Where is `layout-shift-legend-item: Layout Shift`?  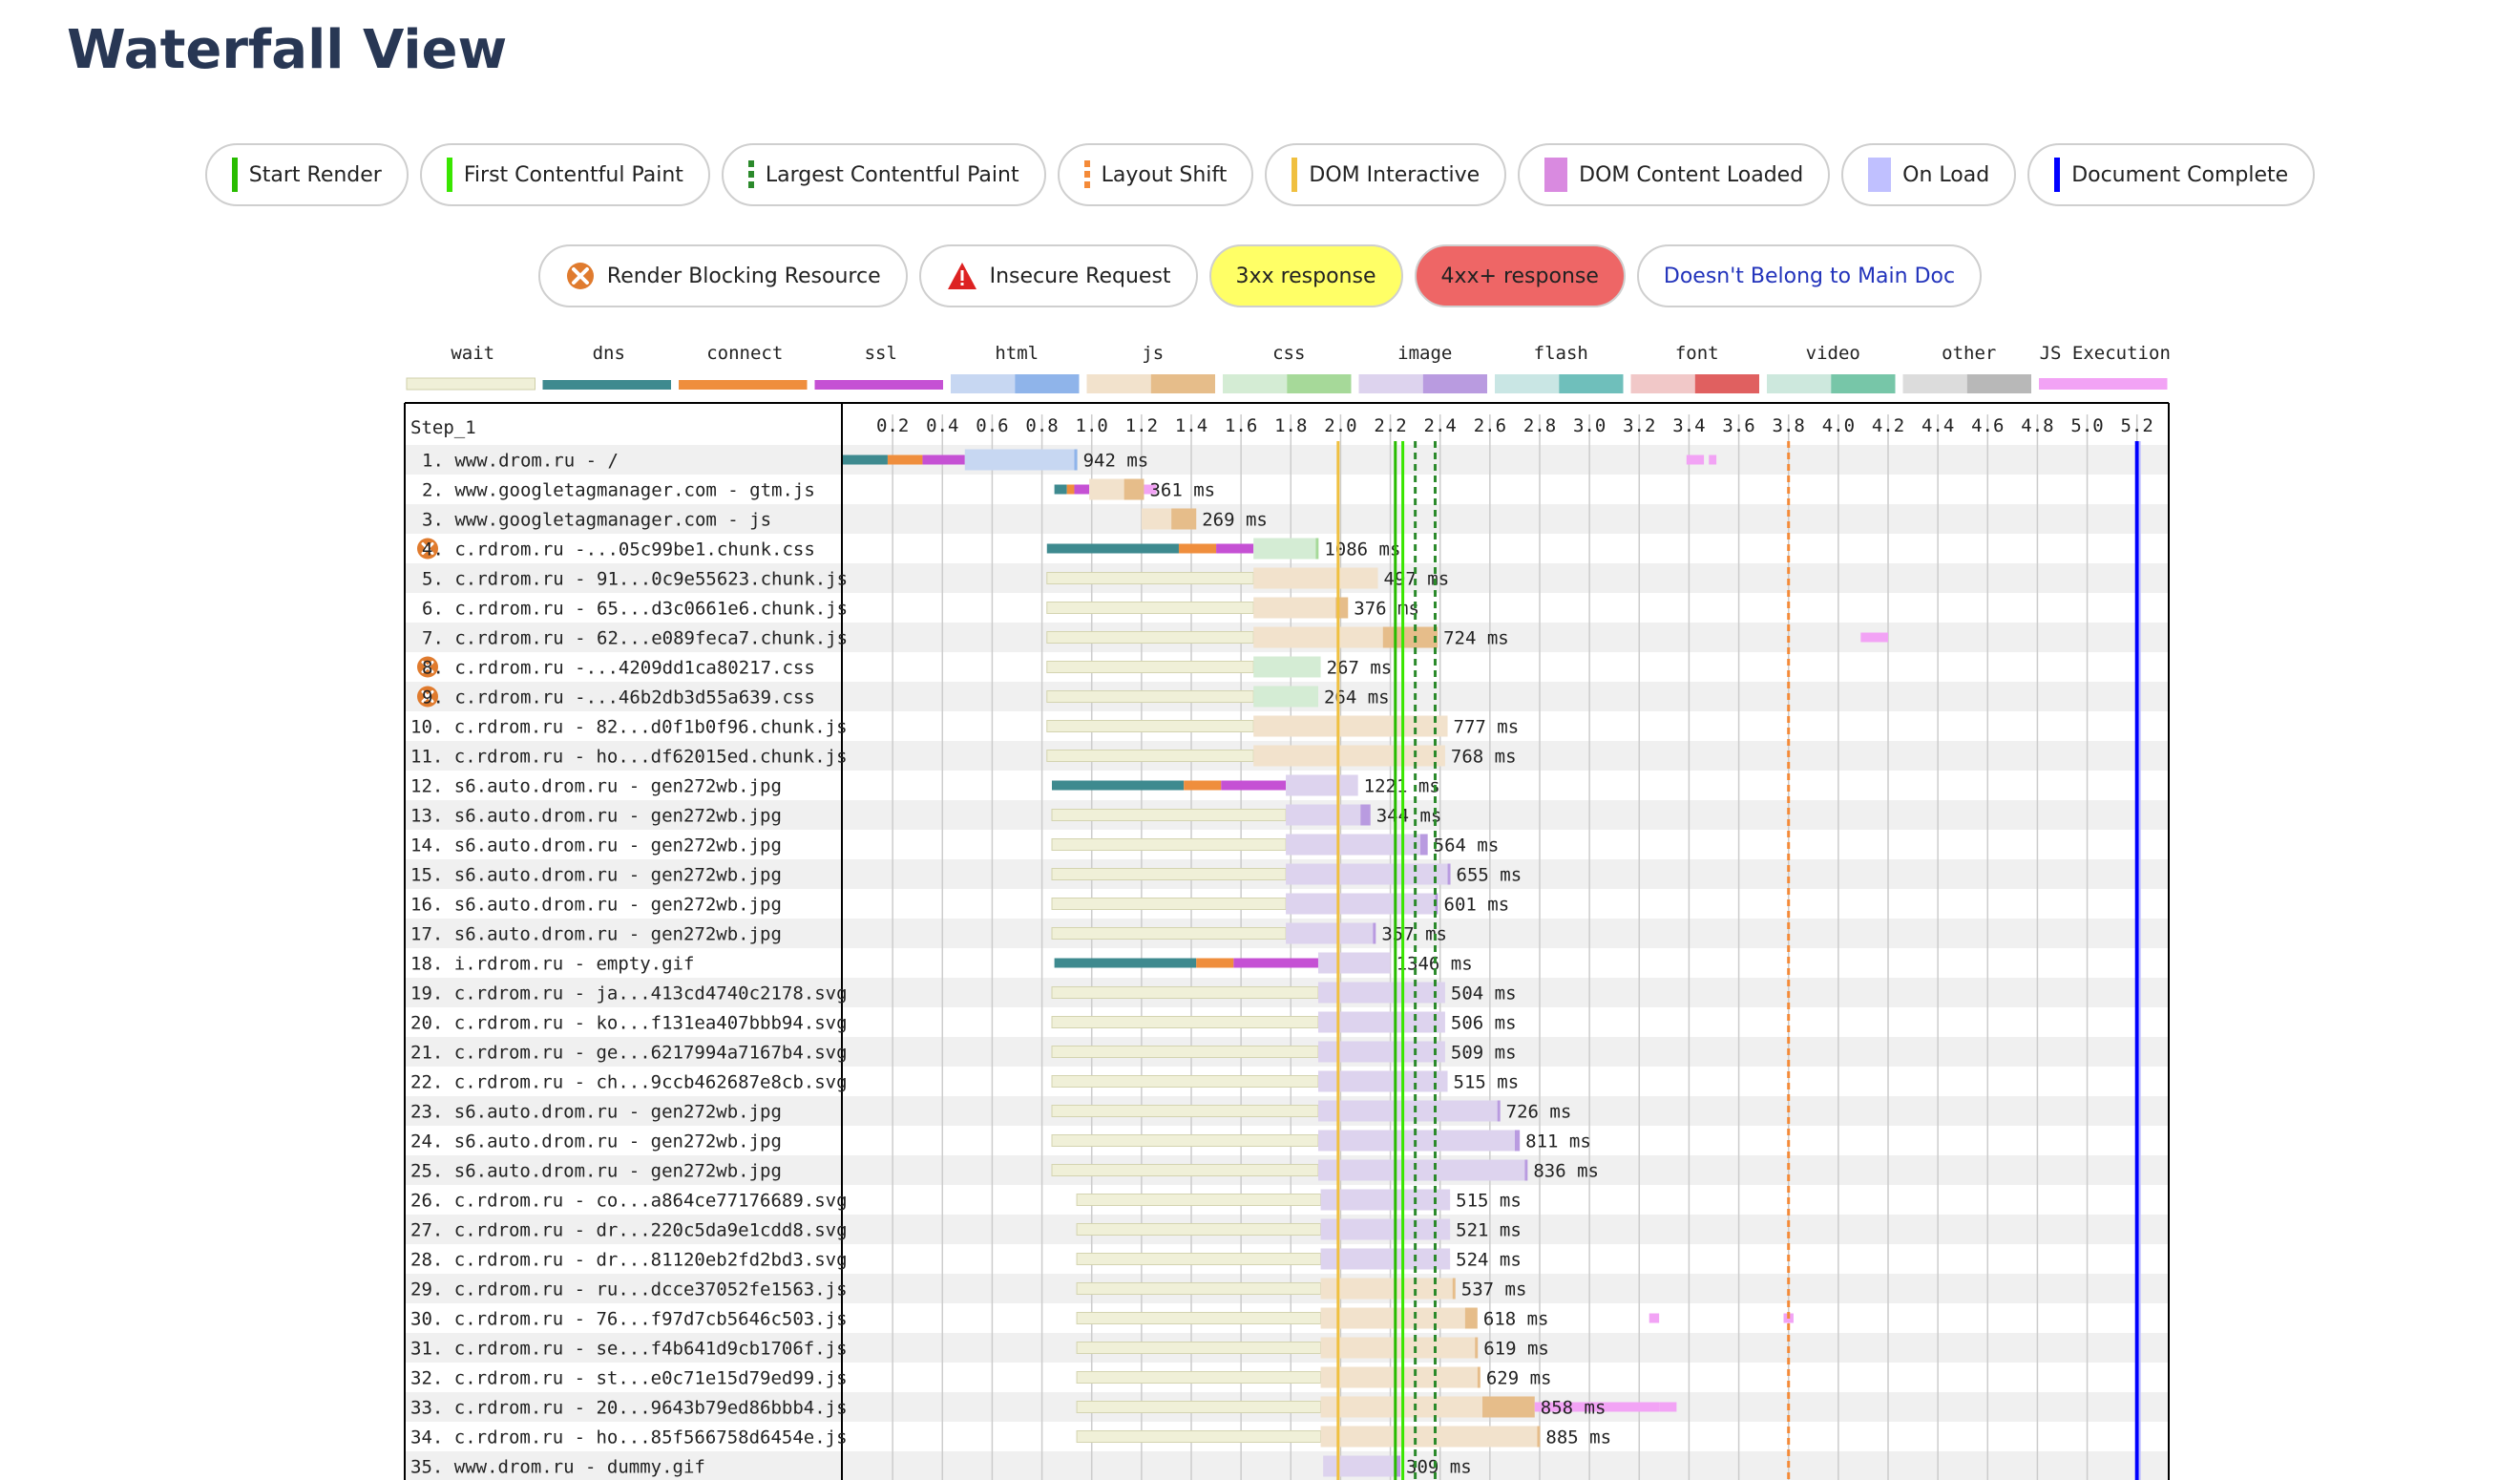 layout-shift-legend-item: Layout Shift is located at coordinates (1156, 174).